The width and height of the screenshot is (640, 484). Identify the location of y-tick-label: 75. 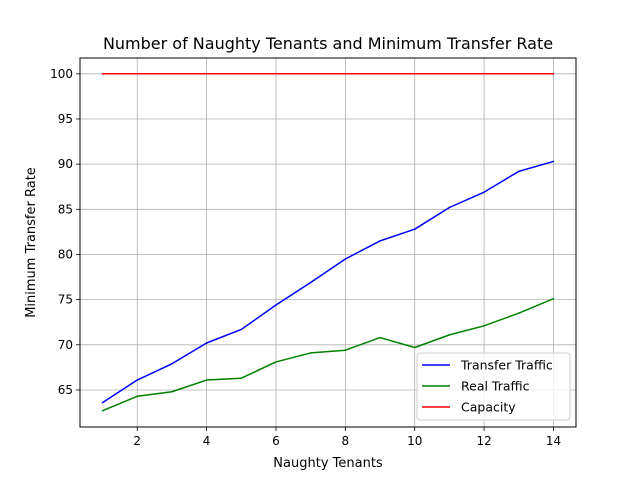
(65, 300).